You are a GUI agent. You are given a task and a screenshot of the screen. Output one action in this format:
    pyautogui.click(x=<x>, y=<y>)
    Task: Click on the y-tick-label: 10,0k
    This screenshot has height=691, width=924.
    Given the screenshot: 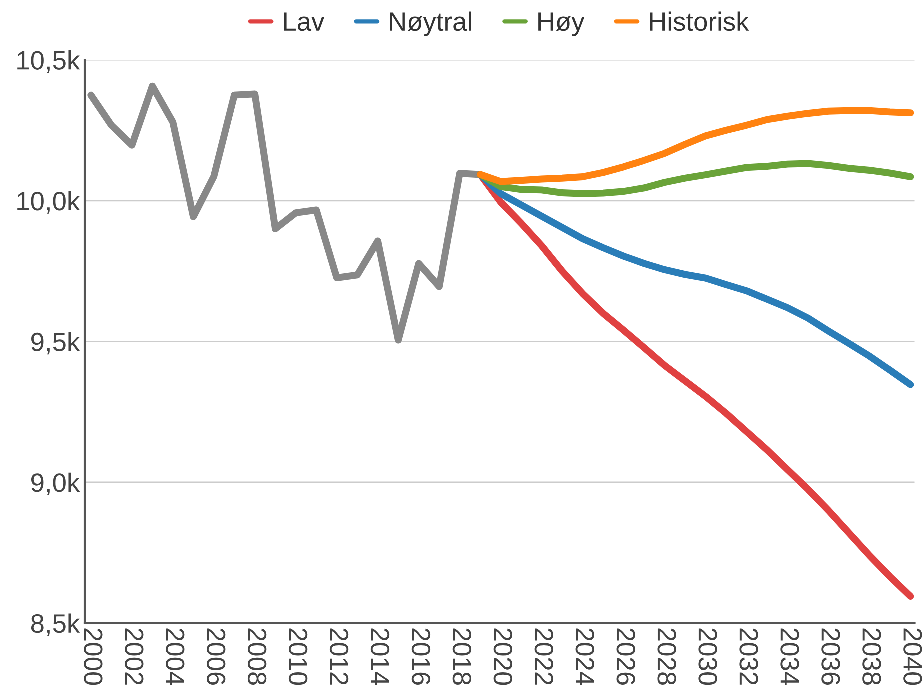 What is the action you would take?
    pyautogui.click(x=49, y=202)
    